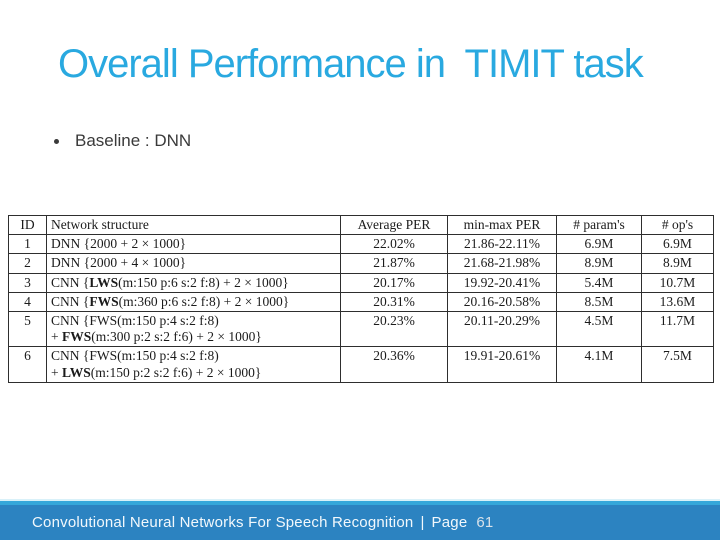 Image resolution: width=720 pixels, height=540 pixels. Describe the element at coordinates (27, 365) in the screenshot. I see `cell-id: 6` at that location.